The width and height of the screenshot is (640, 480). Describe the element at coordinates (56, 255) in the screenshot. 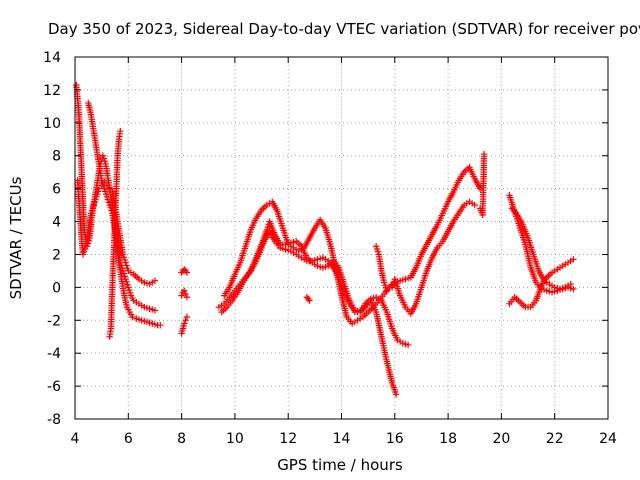

I see `y-tick-label: 2` at that location.